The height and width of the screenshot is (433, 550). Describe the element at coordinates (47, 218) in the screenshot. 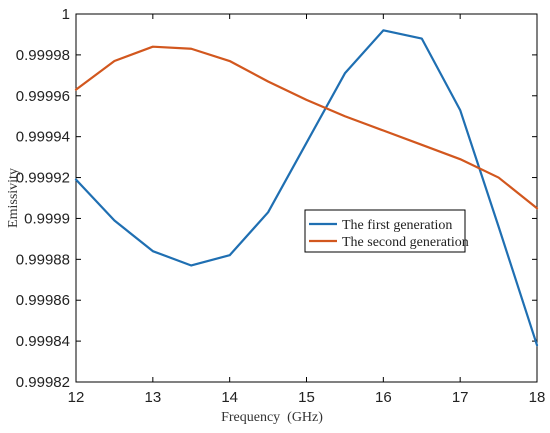

I see `y-tick-label: 0.9999` at that location.